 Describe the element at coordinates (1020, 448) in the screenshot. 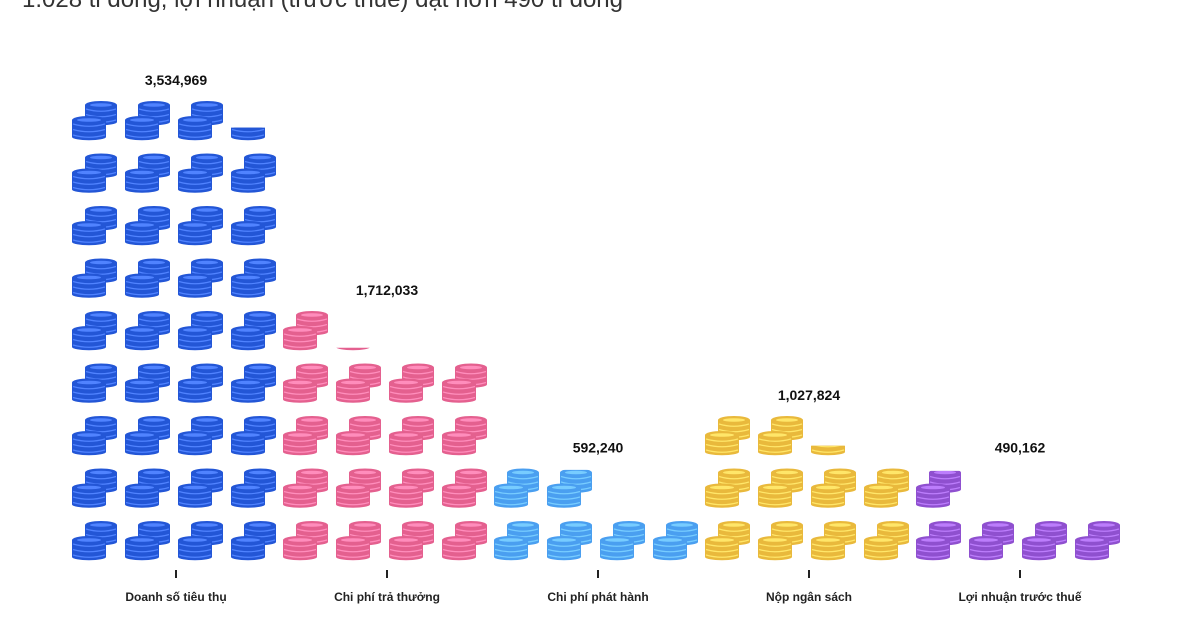

I see `value-label: 490,162` at that location.